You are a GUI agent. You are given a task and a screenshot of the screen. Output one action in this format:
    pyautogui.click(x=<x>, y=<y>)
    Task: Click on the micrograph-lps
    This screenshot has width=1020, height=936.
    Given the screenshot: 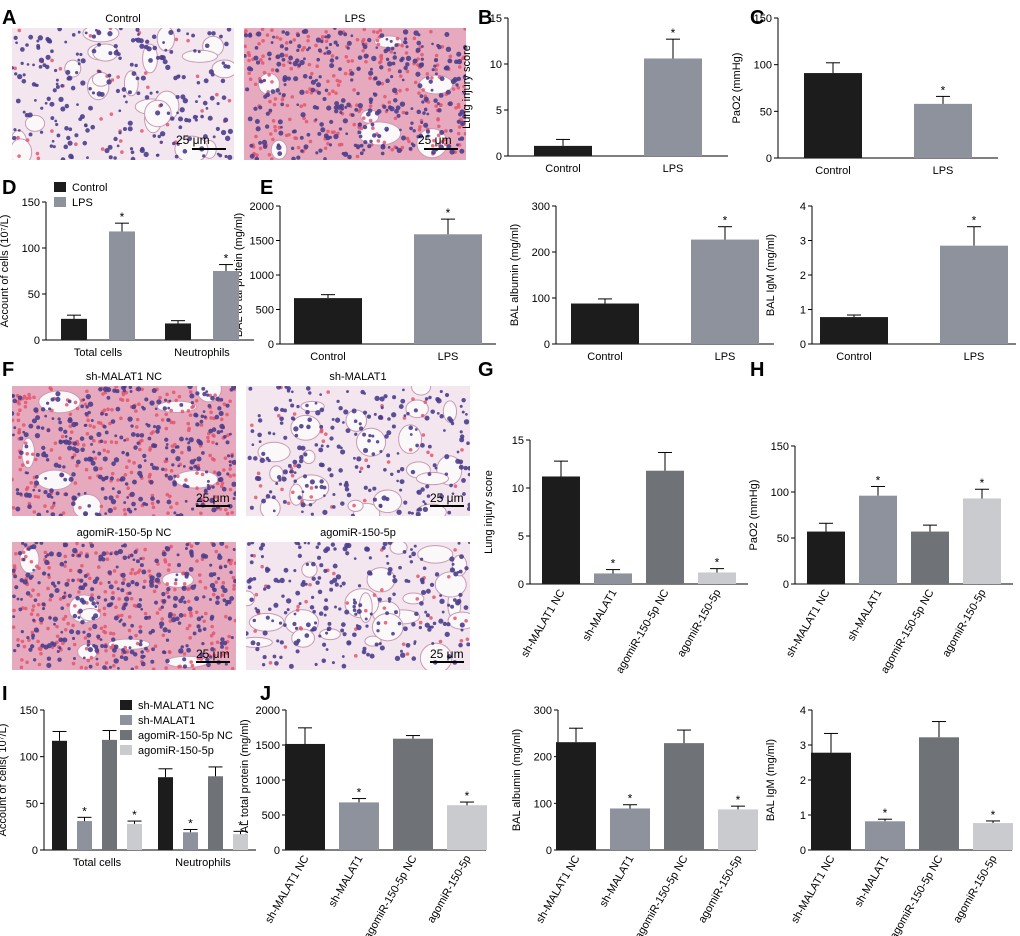 What is the action you would take?
    pyautogui.click(x=355, y=94)
    